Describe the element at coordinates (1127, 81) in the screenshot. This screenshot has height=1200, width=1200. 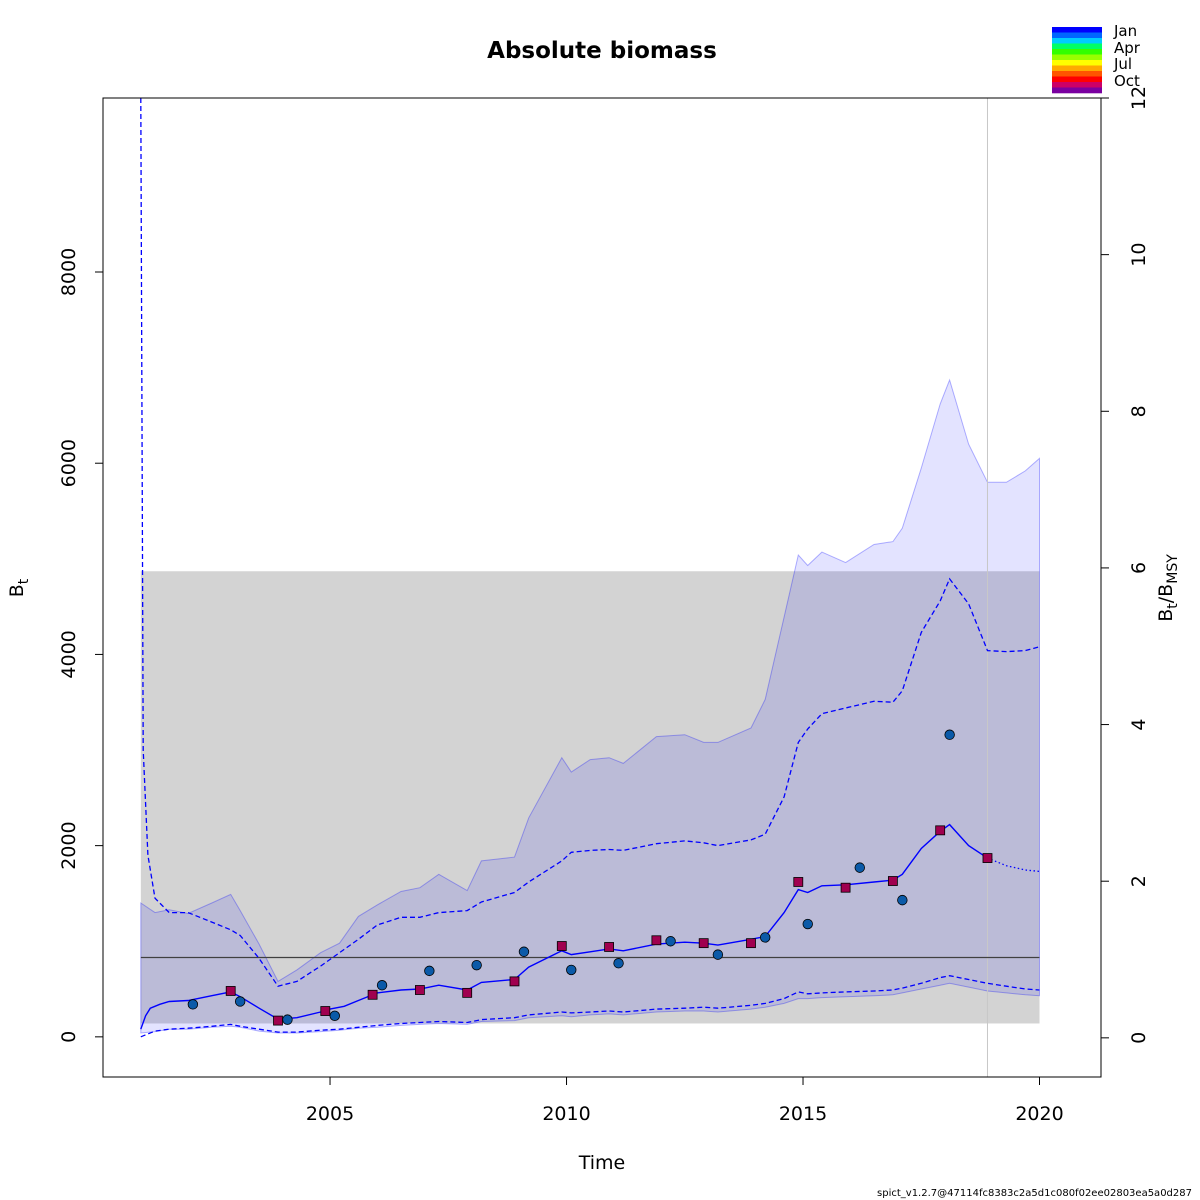
I see `season-legend-label: Oct` at that location.